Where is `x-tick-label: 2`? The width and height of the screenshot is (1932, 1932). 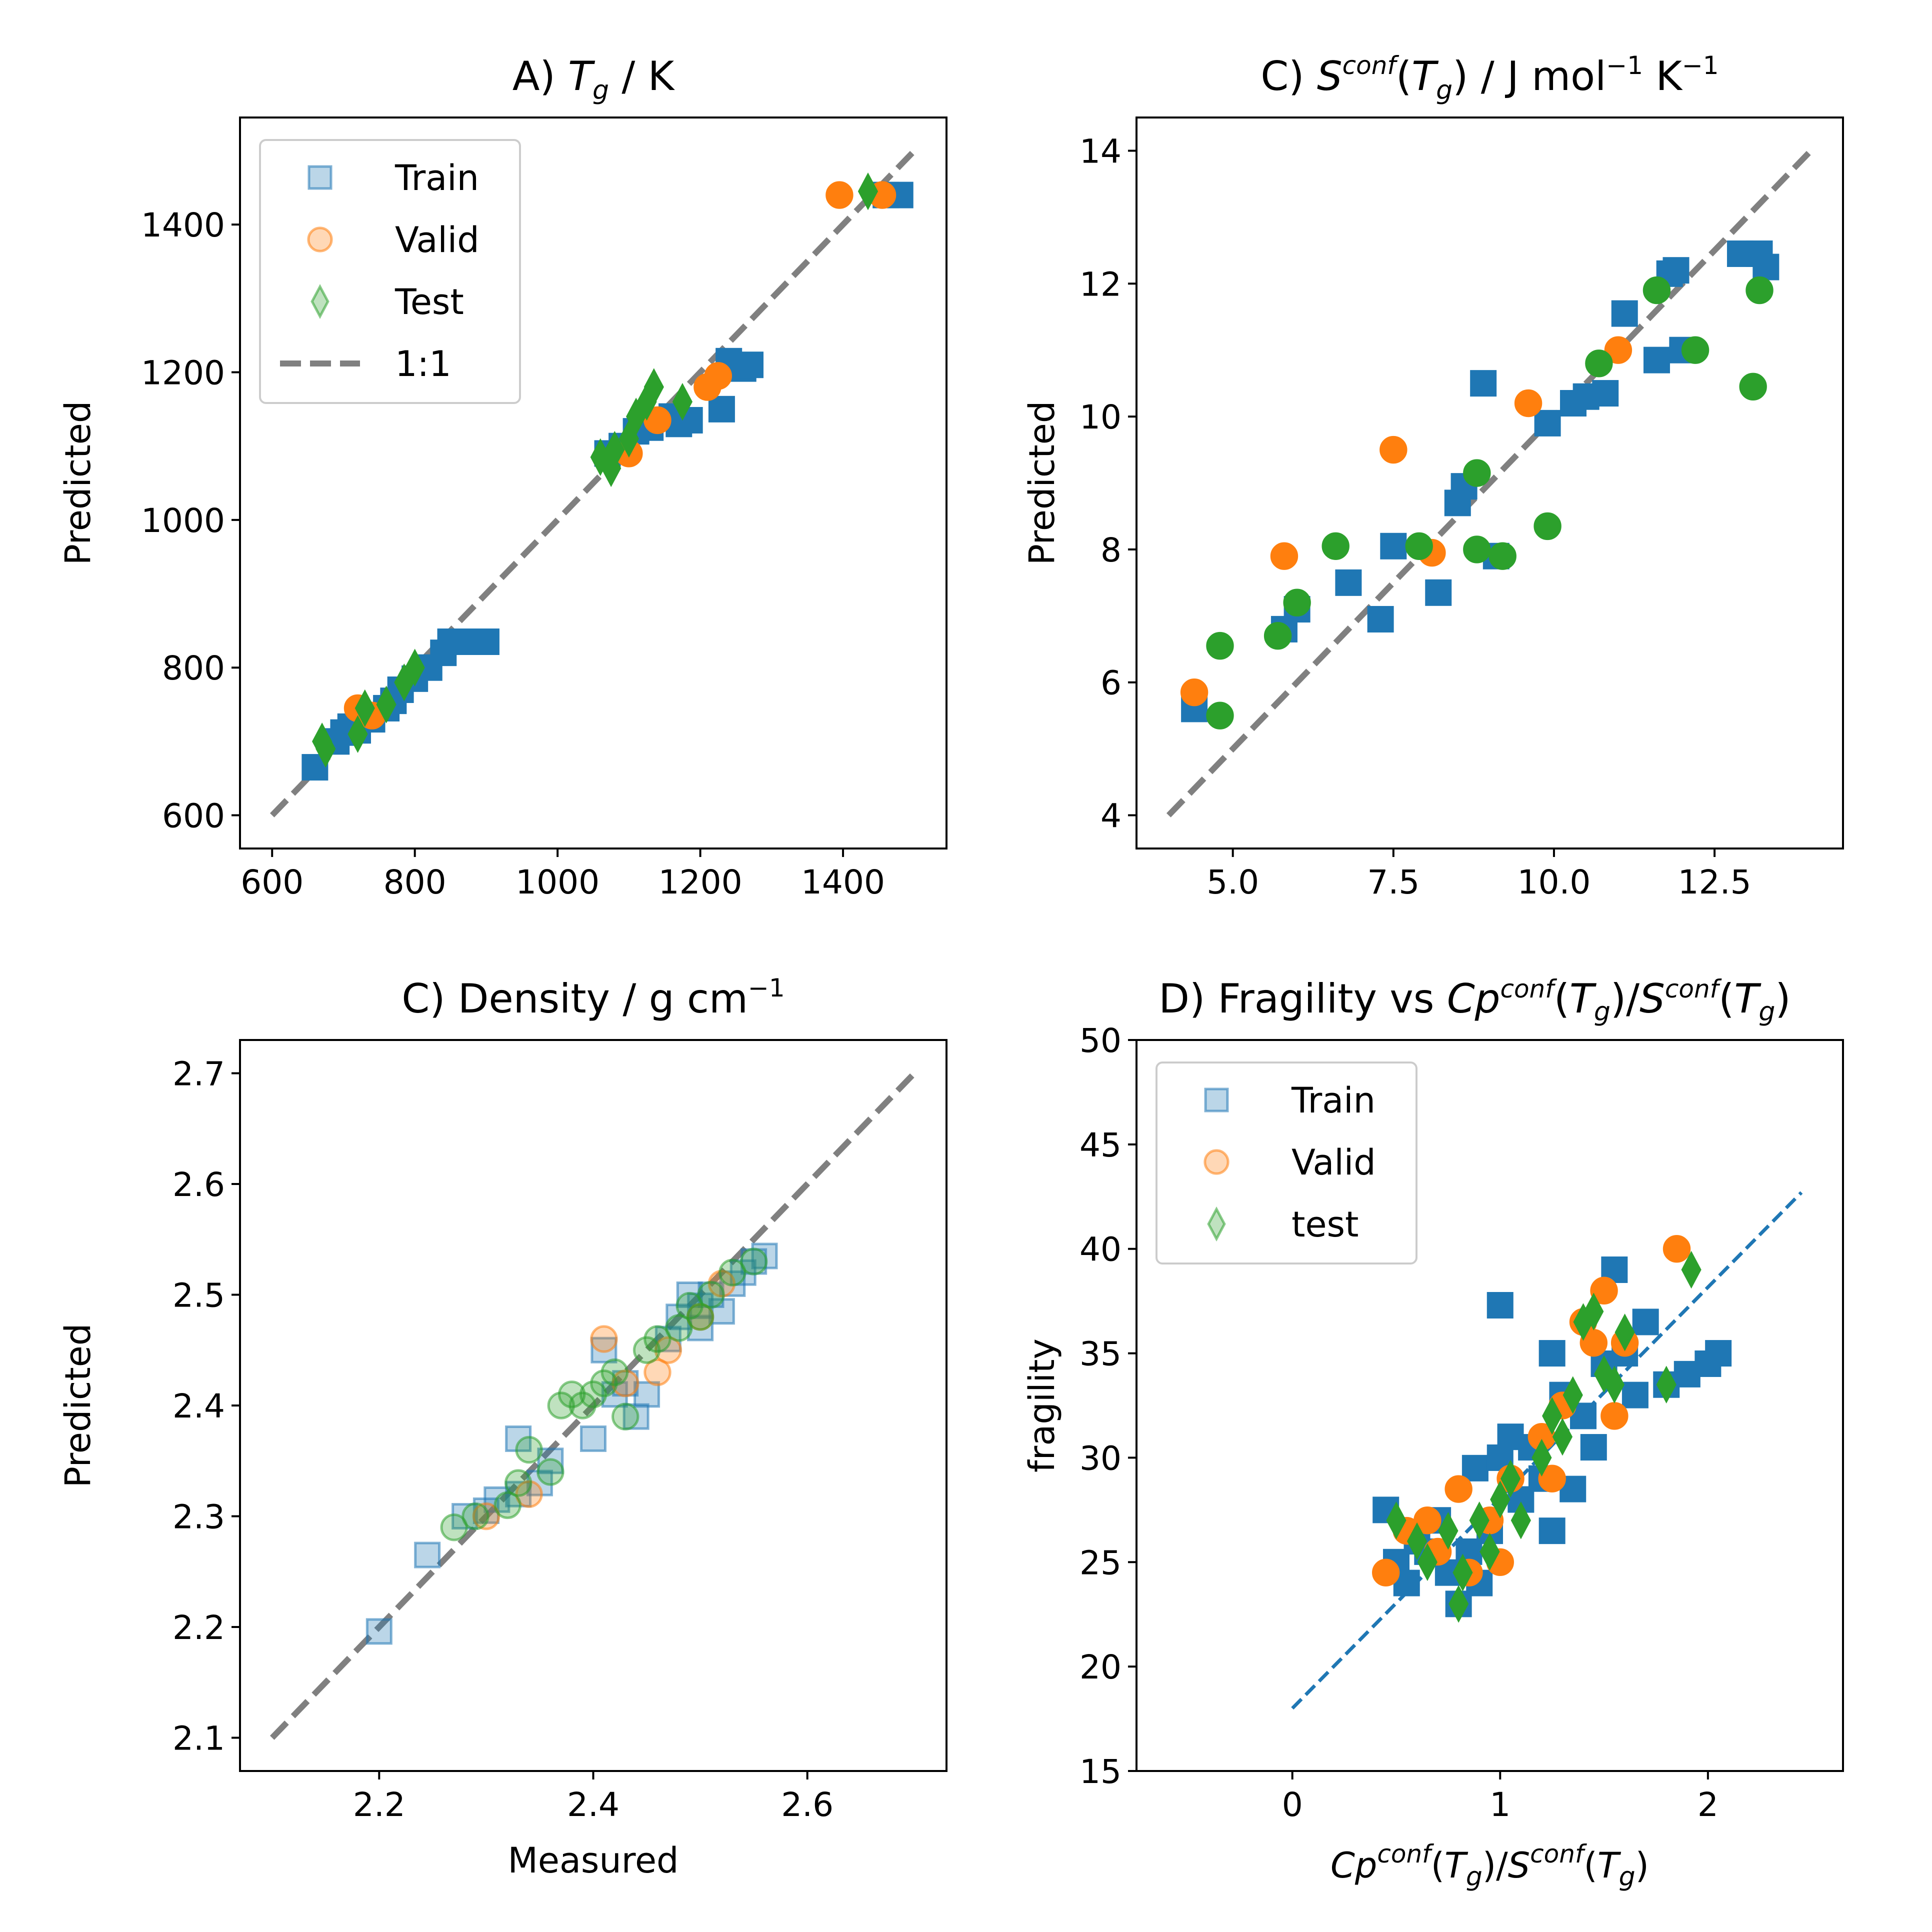 x-tick-label: 2 is located at coordinates (1708, 1805).